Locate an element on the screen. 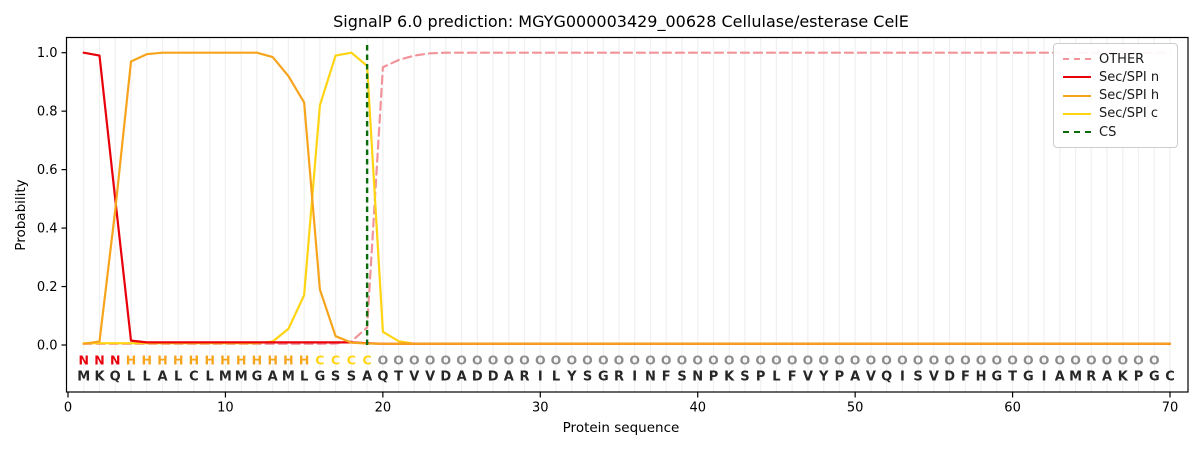 This screenshot has height=450, width=1200. x-tick-label: 30 is located at coordinates (540, 408).